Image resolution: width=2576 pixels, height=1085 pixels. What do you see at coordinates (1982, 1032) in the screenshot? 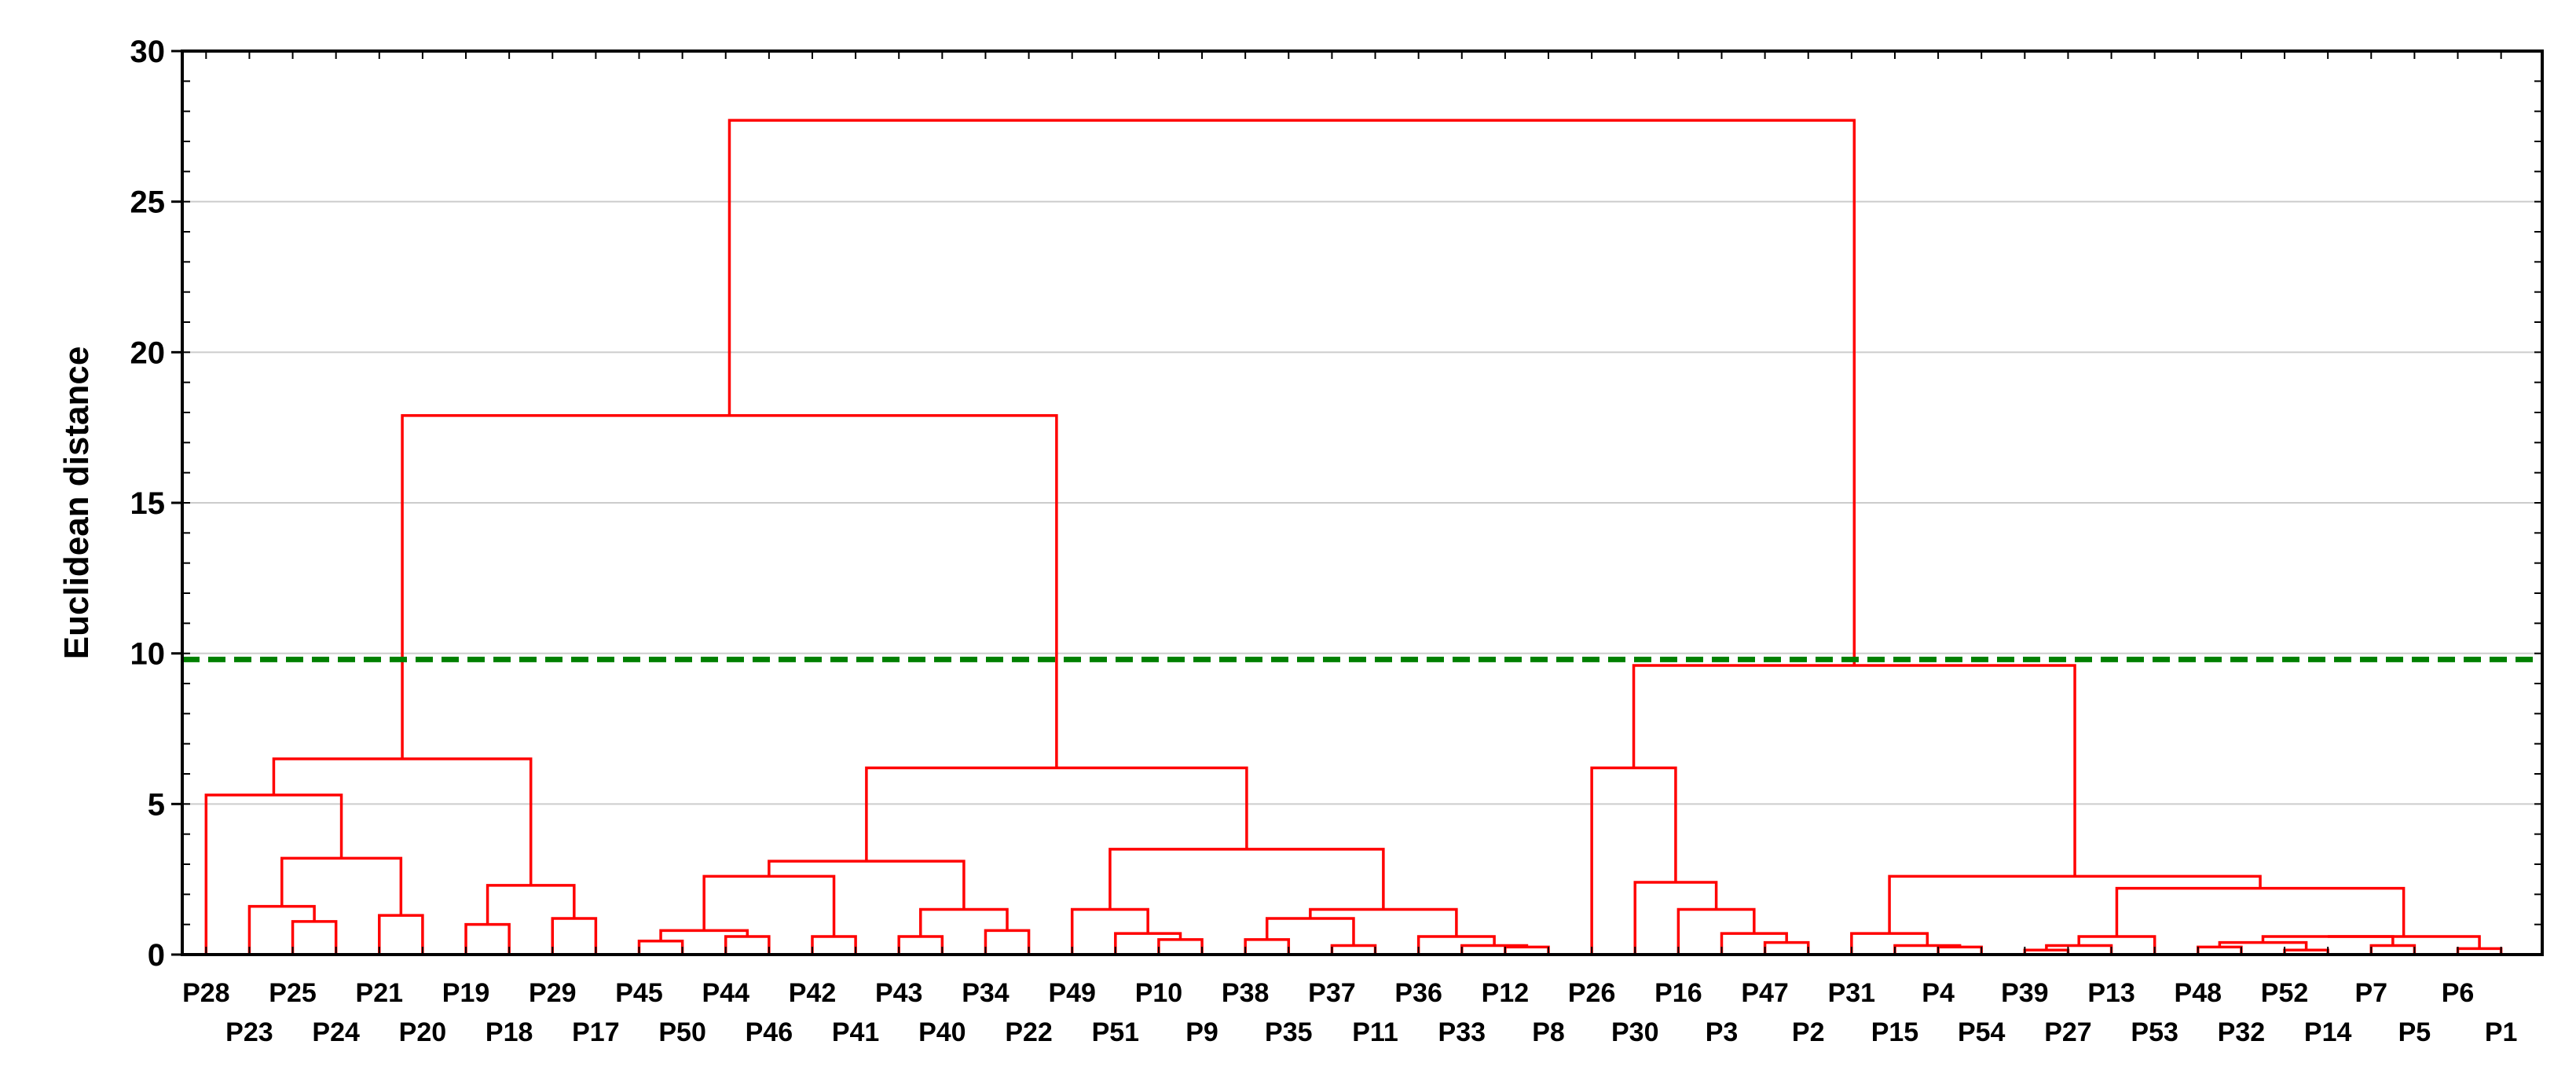
I see `leaf-label-P54: P54` at bounding box center [1982, 1032].